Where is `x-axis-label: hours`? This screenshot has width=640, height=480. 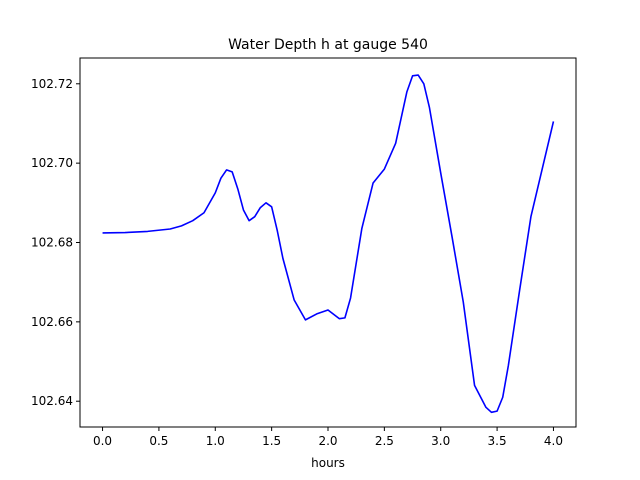
x-axis-label: hours is located at coordinates (328, 463).